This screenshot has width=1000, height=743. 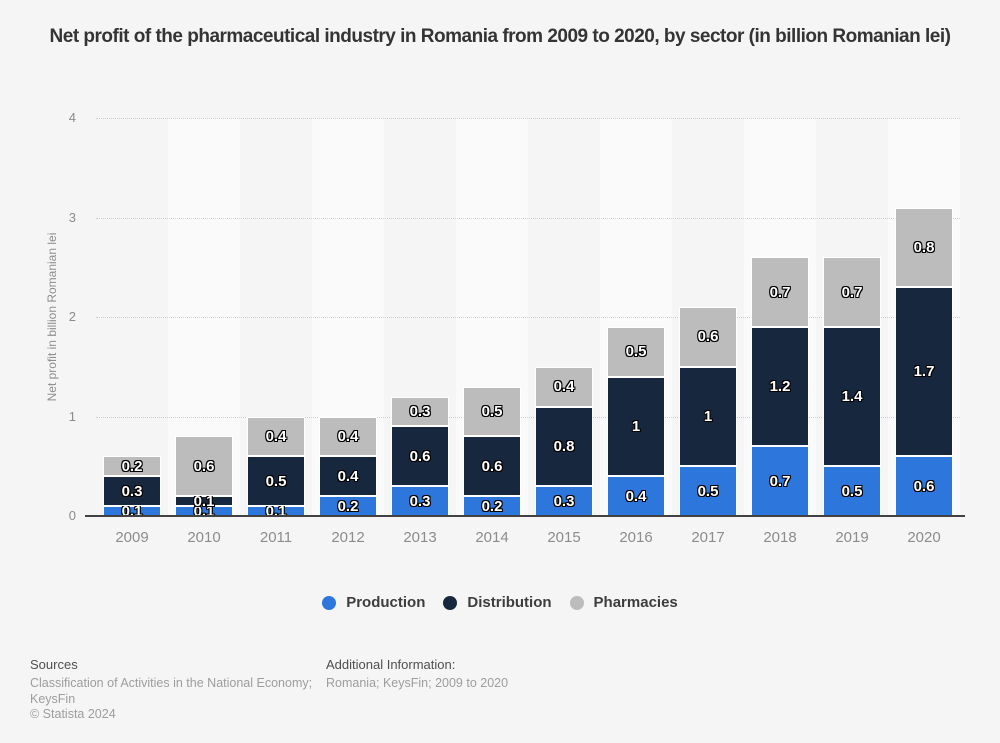 What do you see at coordinates (509, 602) in the screenshot?
I see `legend-label-distribution: Distribution` at bounding box center [509, 602].